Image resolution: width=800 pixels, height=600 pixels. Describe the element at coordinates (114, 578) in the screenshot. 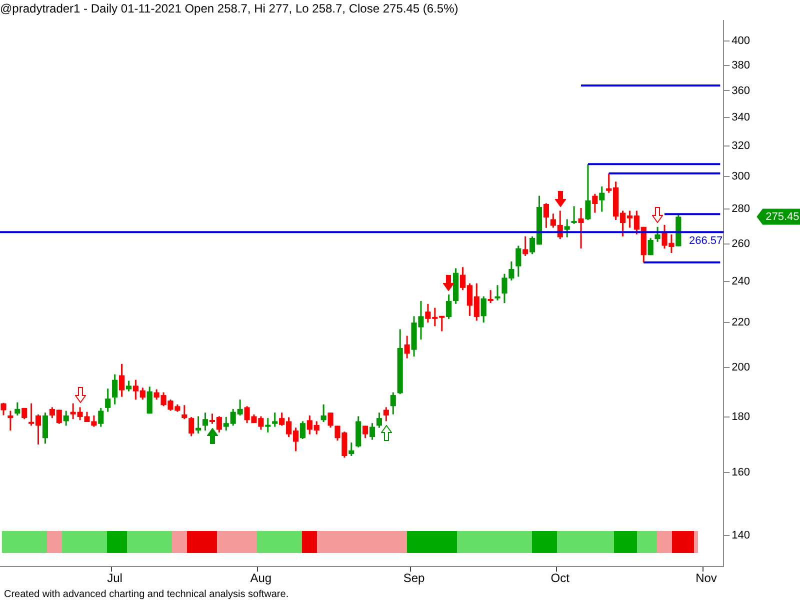

I see `x-tick-label: Jul` at that location.